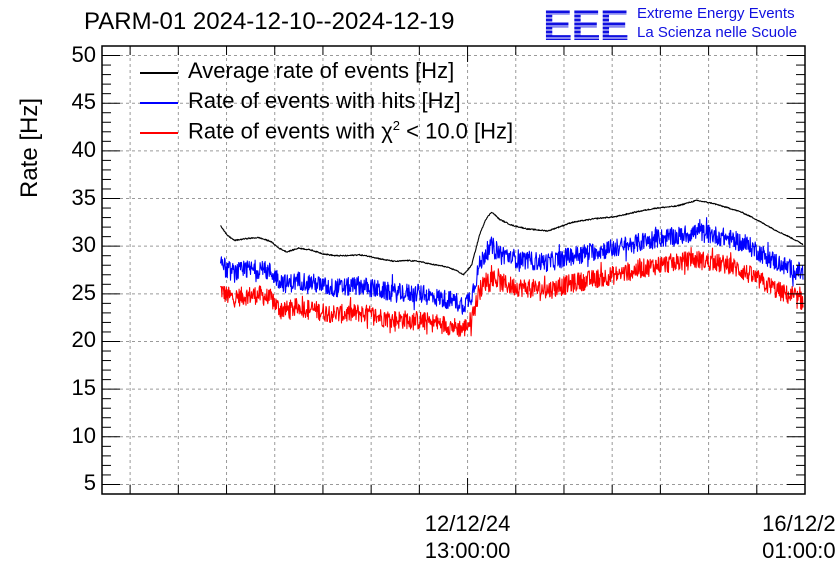  I want to click on legend-swatch-chi2, so click(159, 133).